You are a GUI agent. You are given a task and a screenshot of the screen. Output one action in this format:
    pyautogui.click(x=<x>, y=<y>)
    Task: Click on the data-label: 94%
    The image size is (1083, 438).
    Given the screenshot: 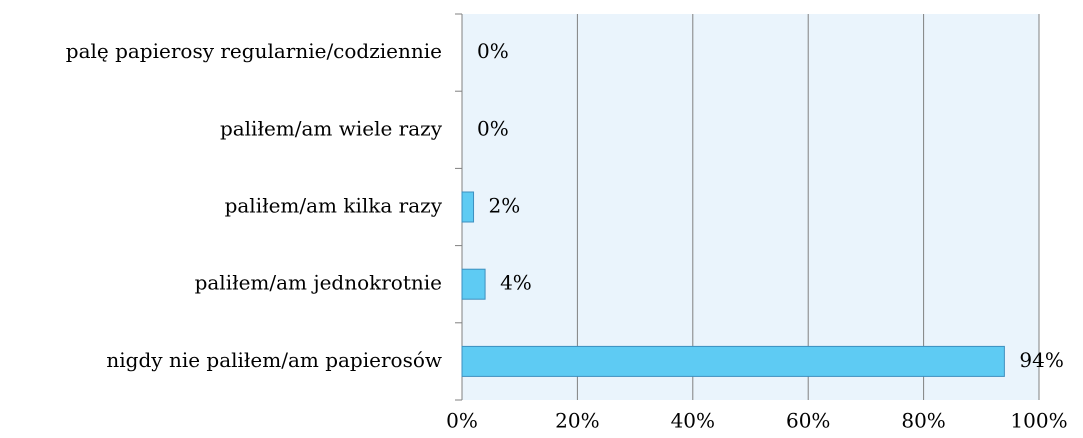 What is the action you would take?
    pyautogui.click(x=1041, y=360)
    